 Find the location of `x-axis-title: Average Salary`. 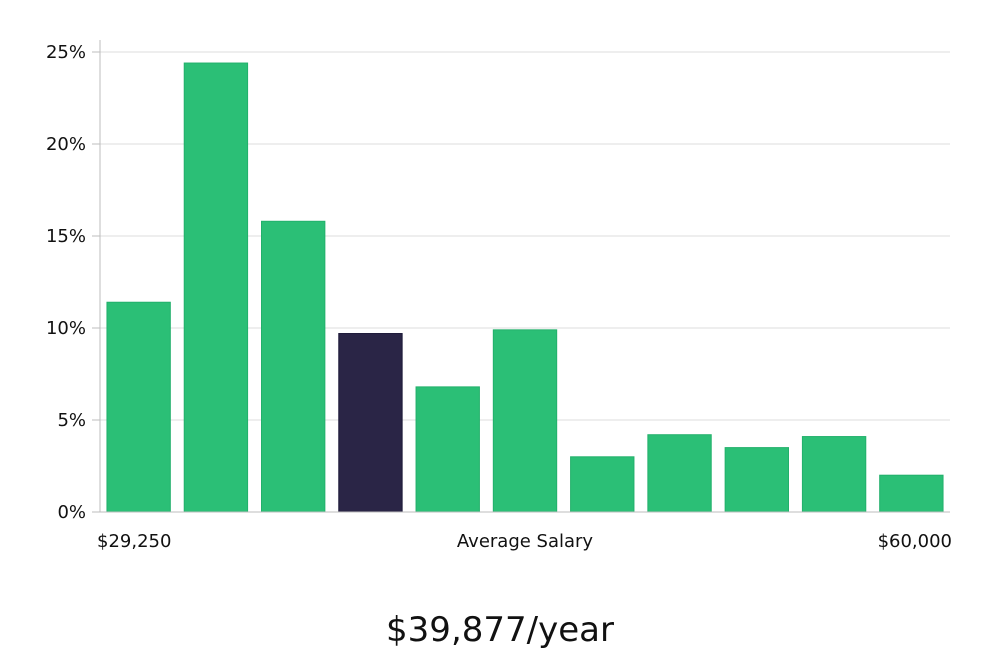

x-axis-title: Average Salary is located at coordinates (525, 541).